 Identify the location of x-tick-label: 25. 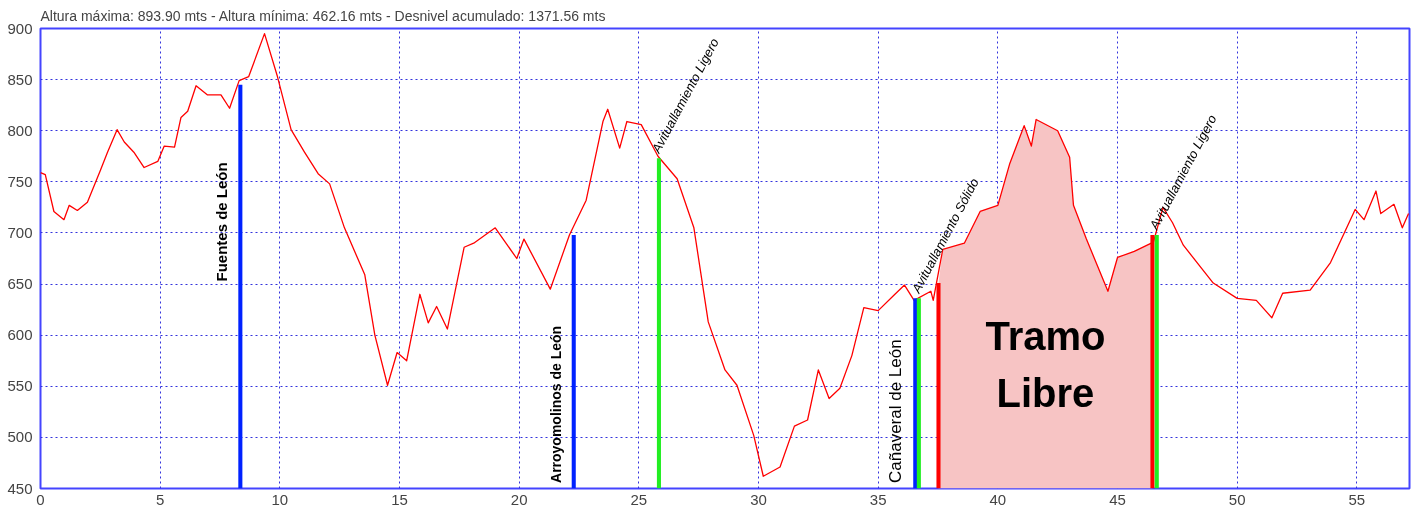
(639, 499).